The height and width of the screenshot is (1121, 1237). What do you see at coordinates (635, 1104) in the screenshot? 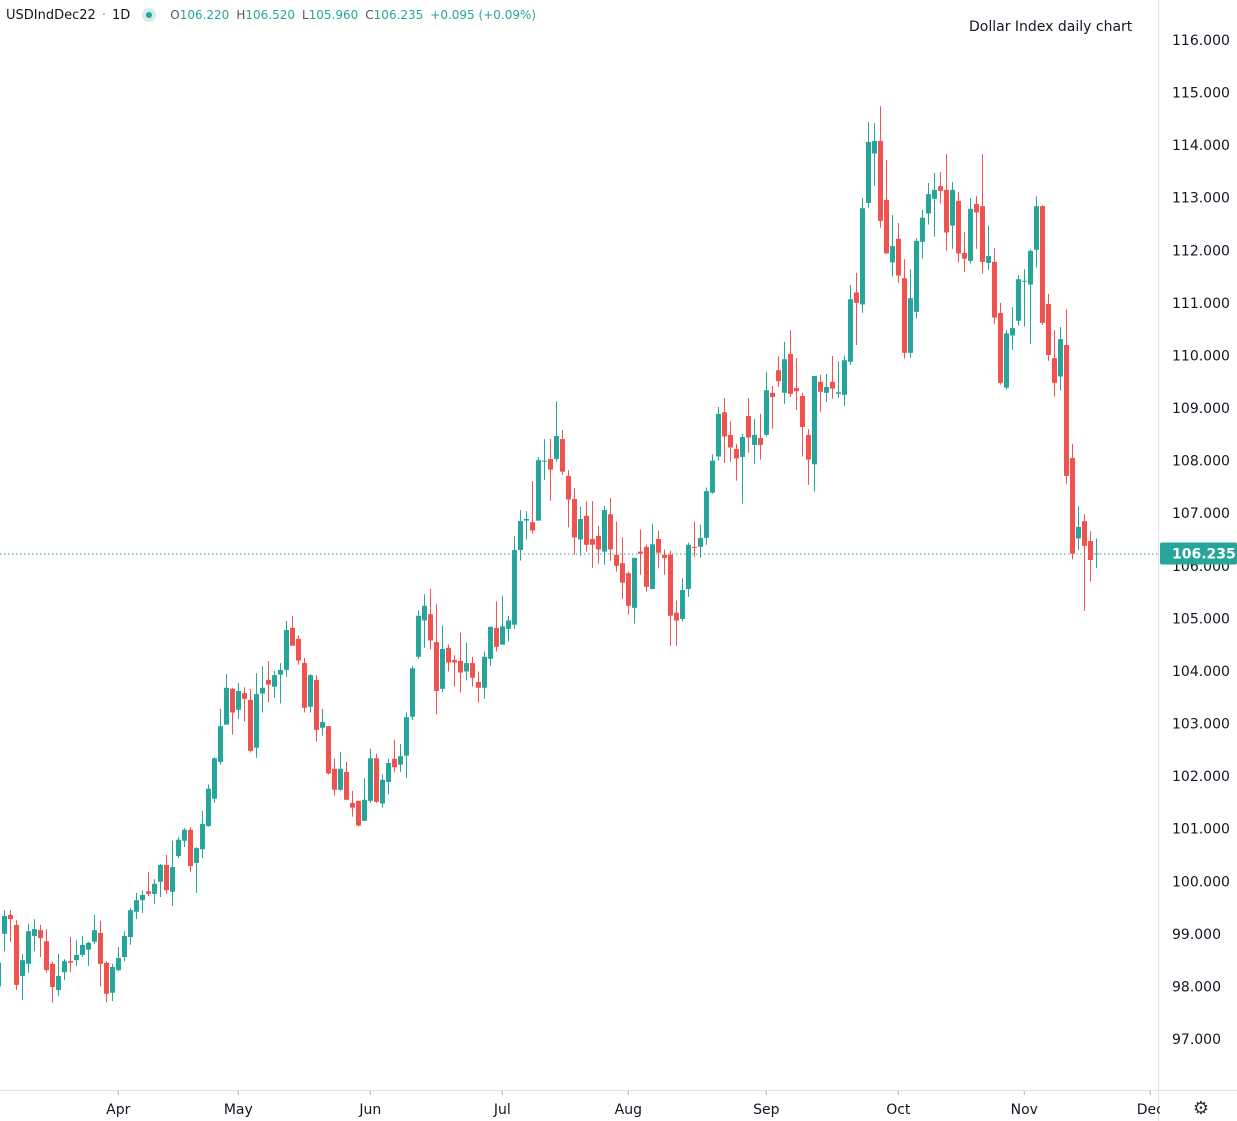
I see `time-axis: Apr May Jun Jul Aug Sep Oct Nov Dec` at bounding box center [635, 1104].